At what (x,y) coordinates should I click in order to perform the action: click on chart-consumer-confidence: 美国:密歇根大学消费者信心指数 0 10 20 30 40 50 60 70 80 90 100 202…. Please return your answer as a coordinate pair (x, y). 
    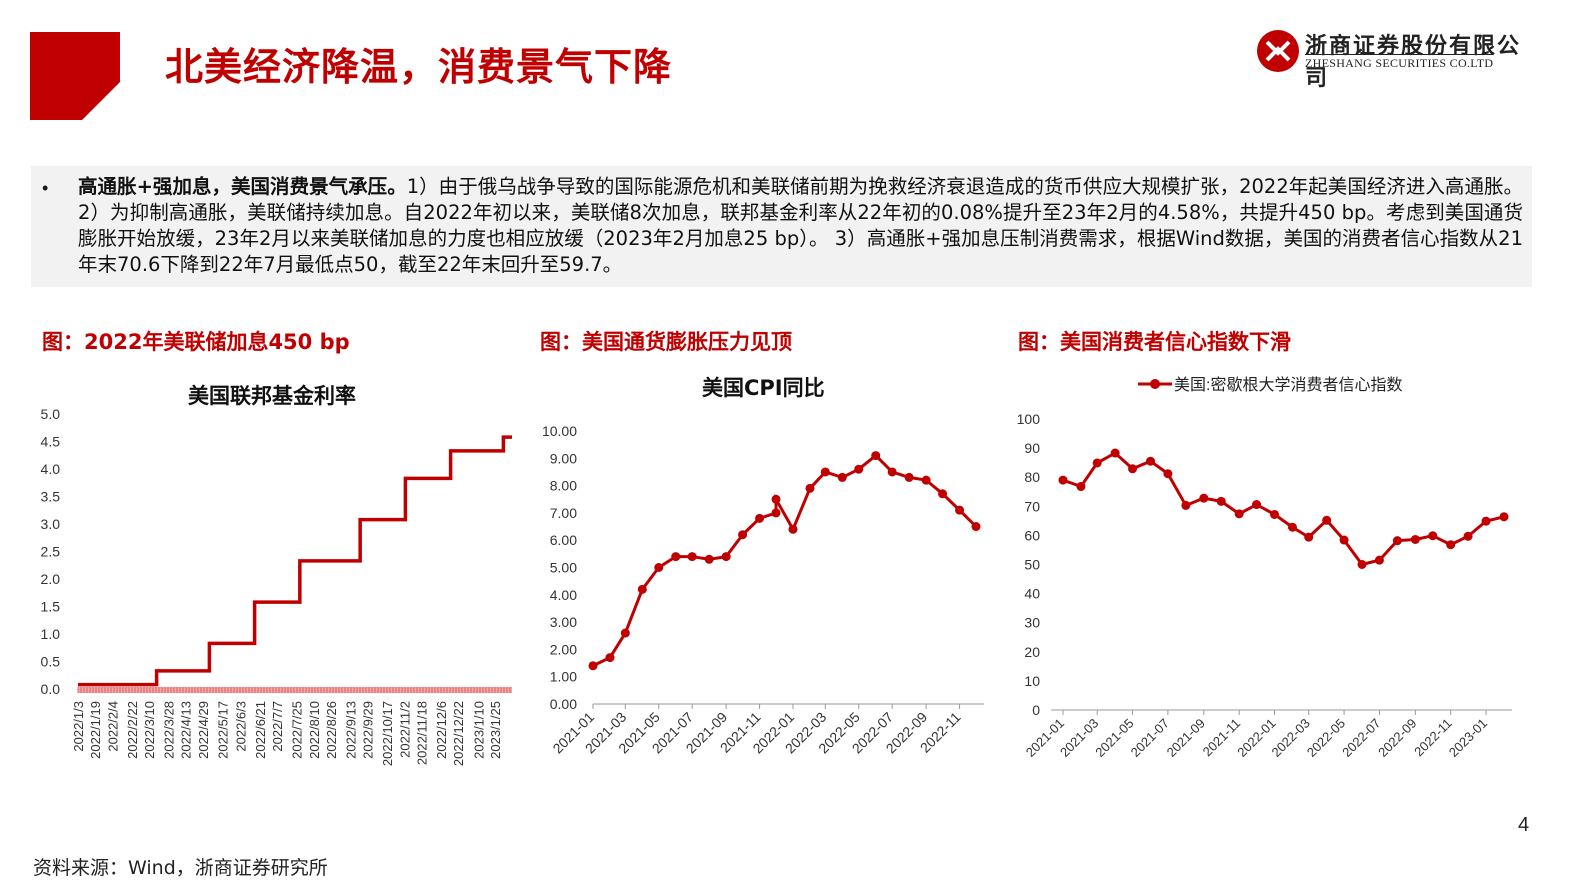
    Looking at the image, I should click on (1264, 568).